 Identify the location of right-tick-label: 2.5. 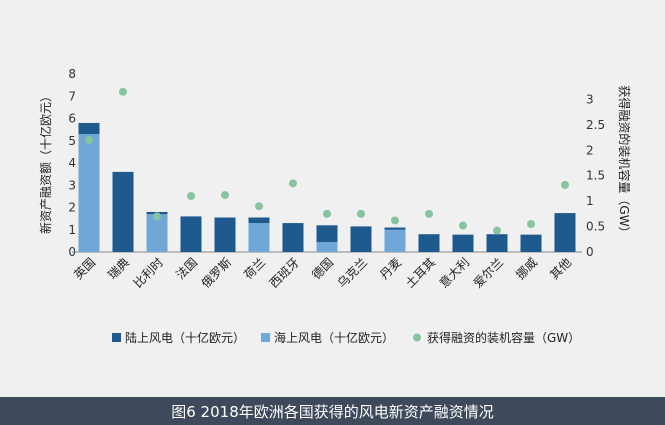
(595, 125).